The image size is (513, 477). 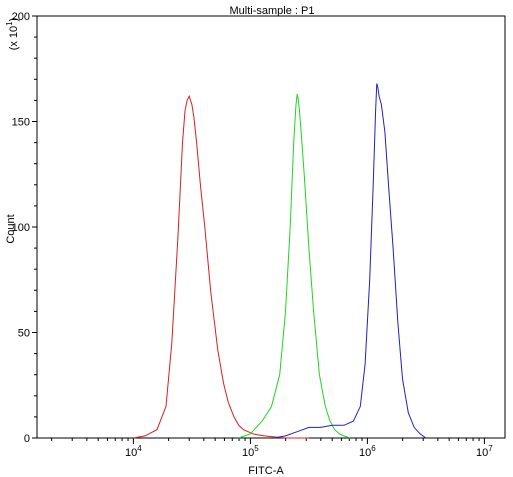 What do you see at coordinates (266, 471) in the screenshot?
I see `x-axis-title: FITC-A` at bounding box center [266, 471].